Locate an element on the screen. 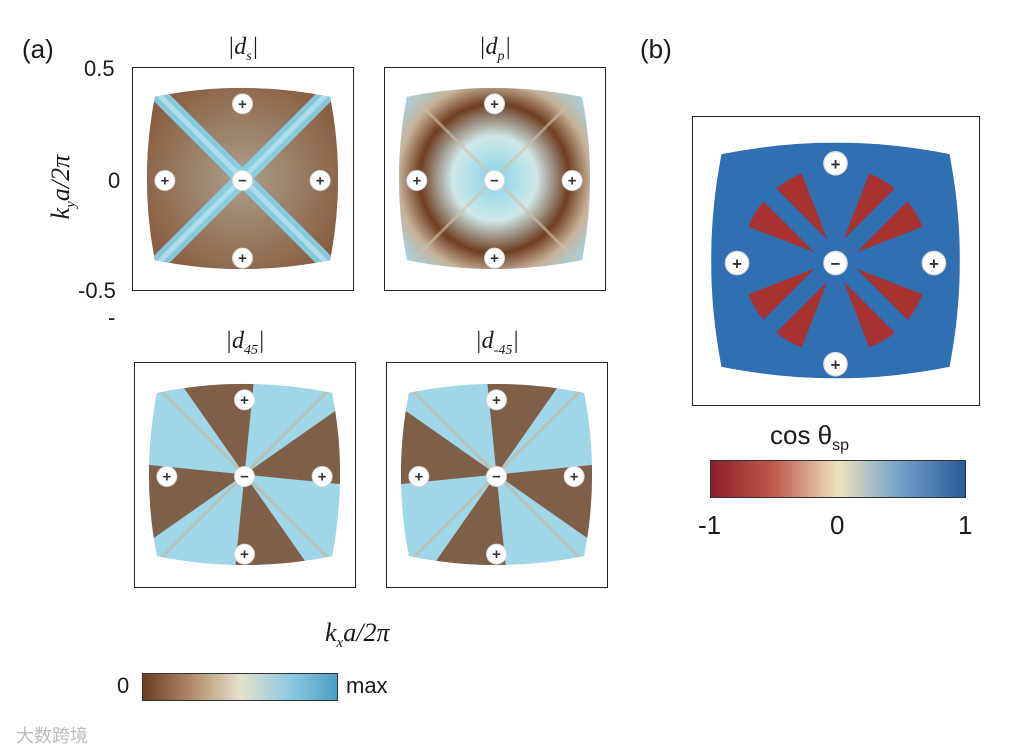 The width and height of the screenshot is (1027, 753). map-dm45: + + + + − is located at coordinates (496, 474).